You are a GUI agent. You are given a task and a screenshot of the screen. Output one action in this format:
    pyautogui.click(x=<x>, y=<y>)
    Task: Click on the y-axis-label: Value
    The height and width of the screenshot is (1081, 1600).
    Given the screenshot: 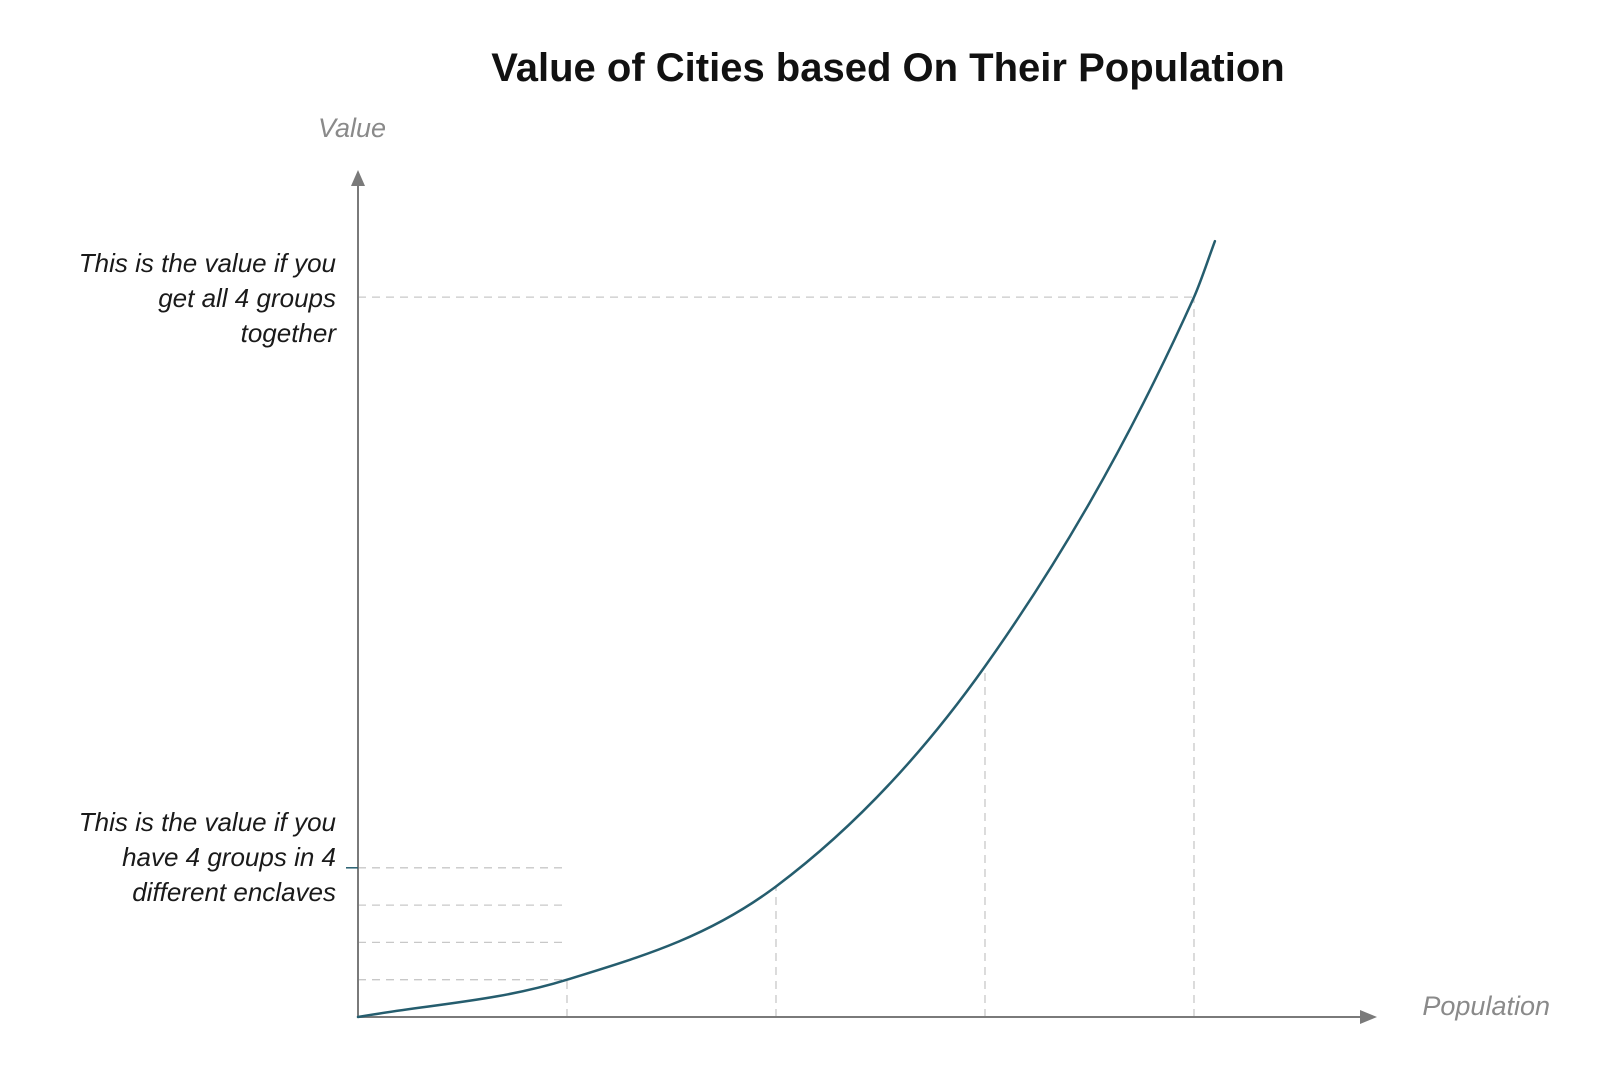 What is the action you would take?
    pyautogui.click(x=352, y=128)
    